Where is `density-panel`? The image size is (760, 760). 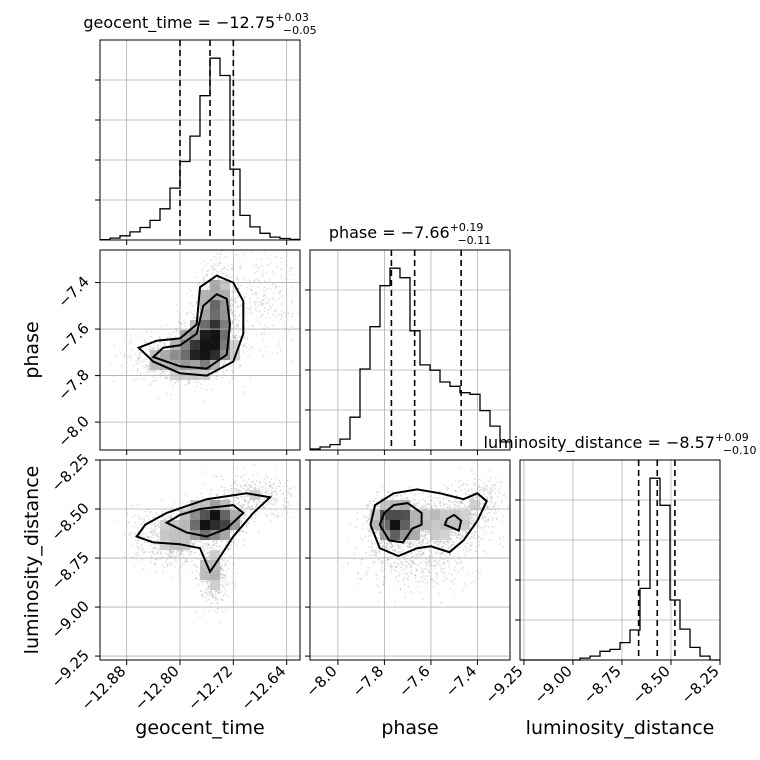
density-panel is located at coordinates (214, 326).